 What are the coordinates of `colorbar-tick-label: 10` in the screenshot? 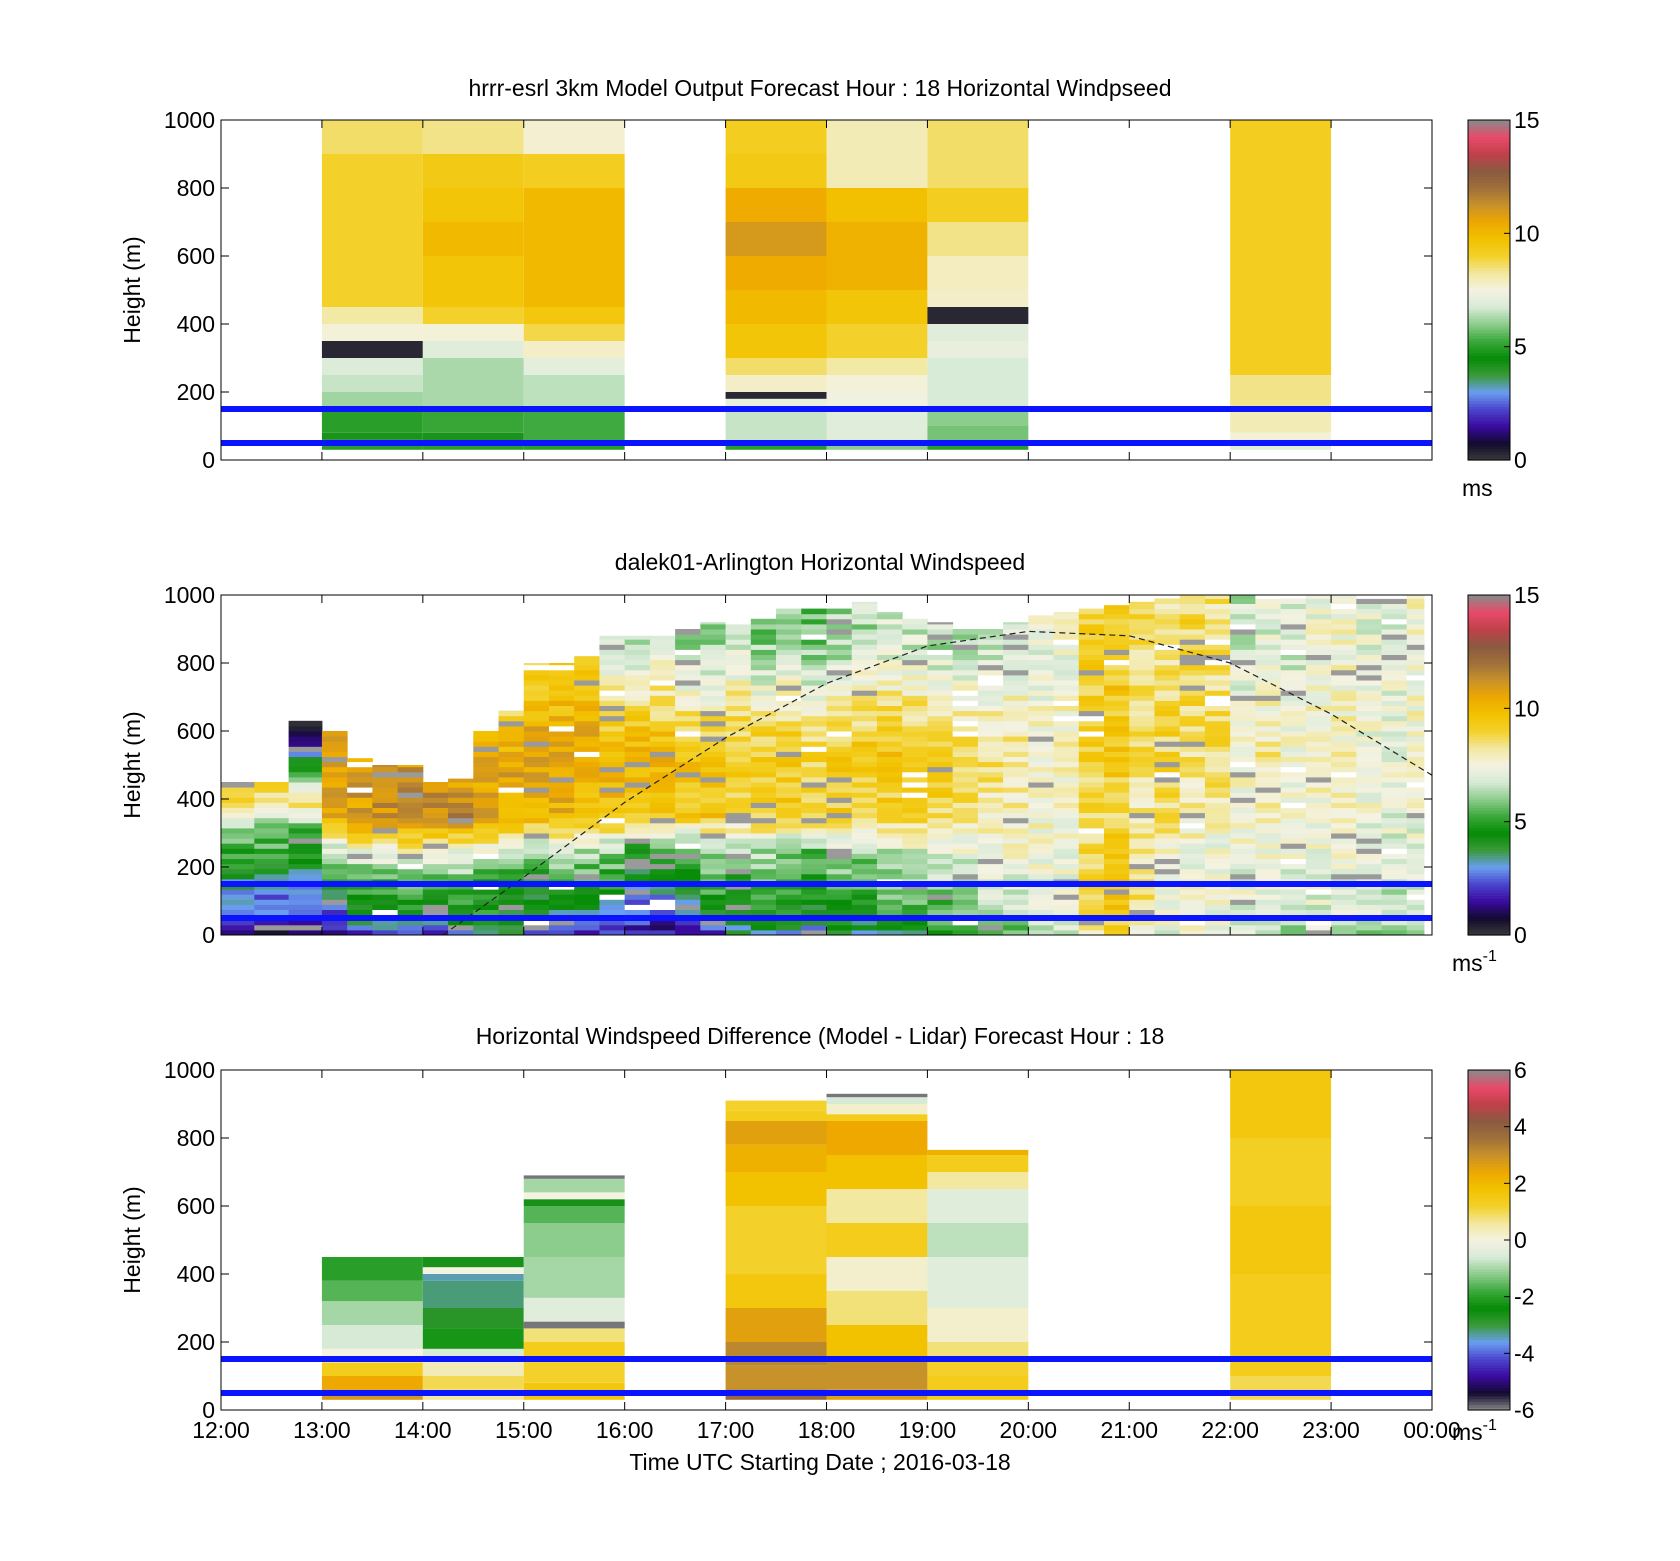 It's located at (1527, 233).